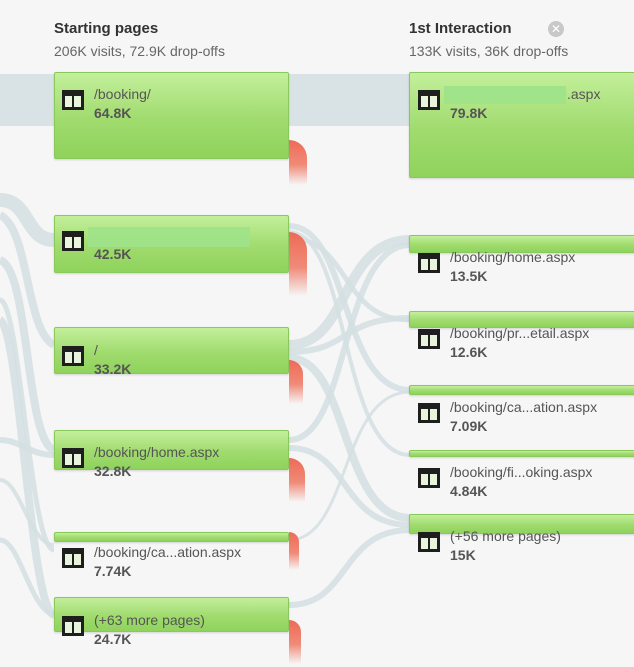  What do you see at coordinates (96, 350) in the screenshot?
I see `page-name: /` at bounding box center [96, 350].